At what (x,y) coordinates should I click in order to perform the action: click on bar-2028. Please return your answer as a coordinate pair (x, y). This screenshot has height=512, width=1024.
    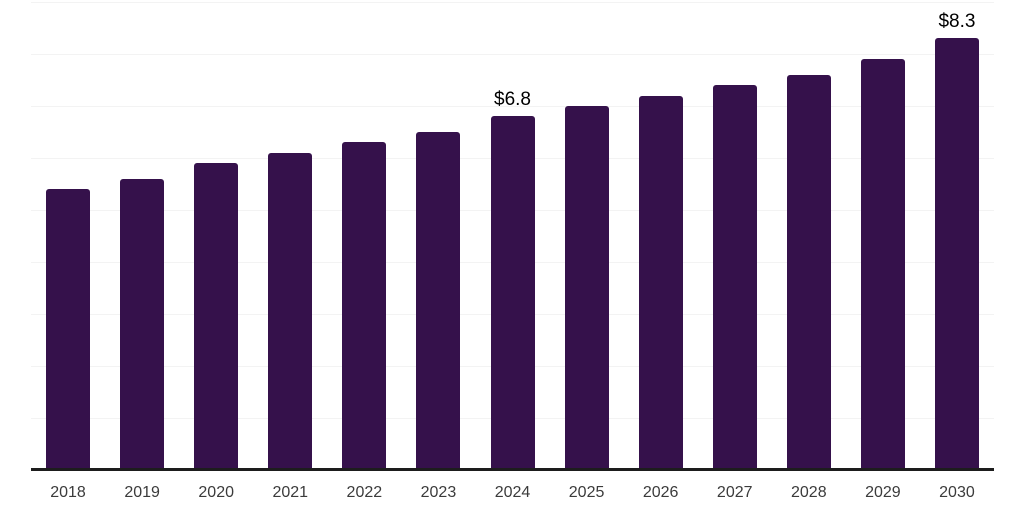
    Looking at the image, I should click on (808, 272).